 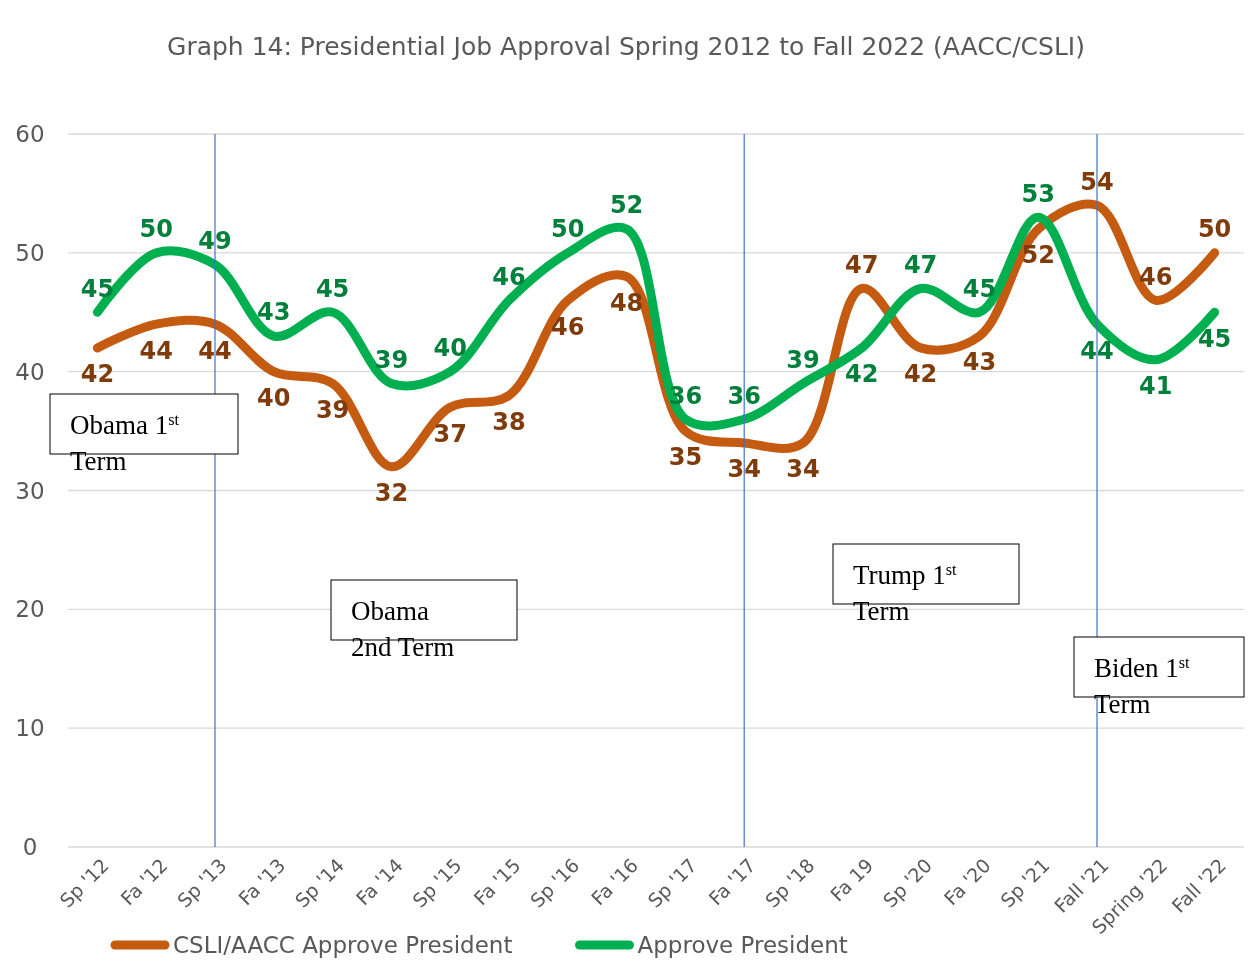 What do you see at coordinates (554, 882) in the screenshot?
I see `x-tick-label: Sp '16` at bounding box center [554, 882].